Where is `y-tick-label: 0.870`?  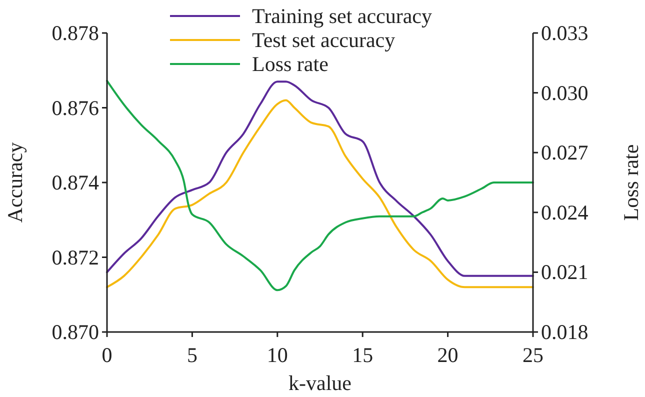
y-tick-label: 0.870 is located at coordinates (75, 332).